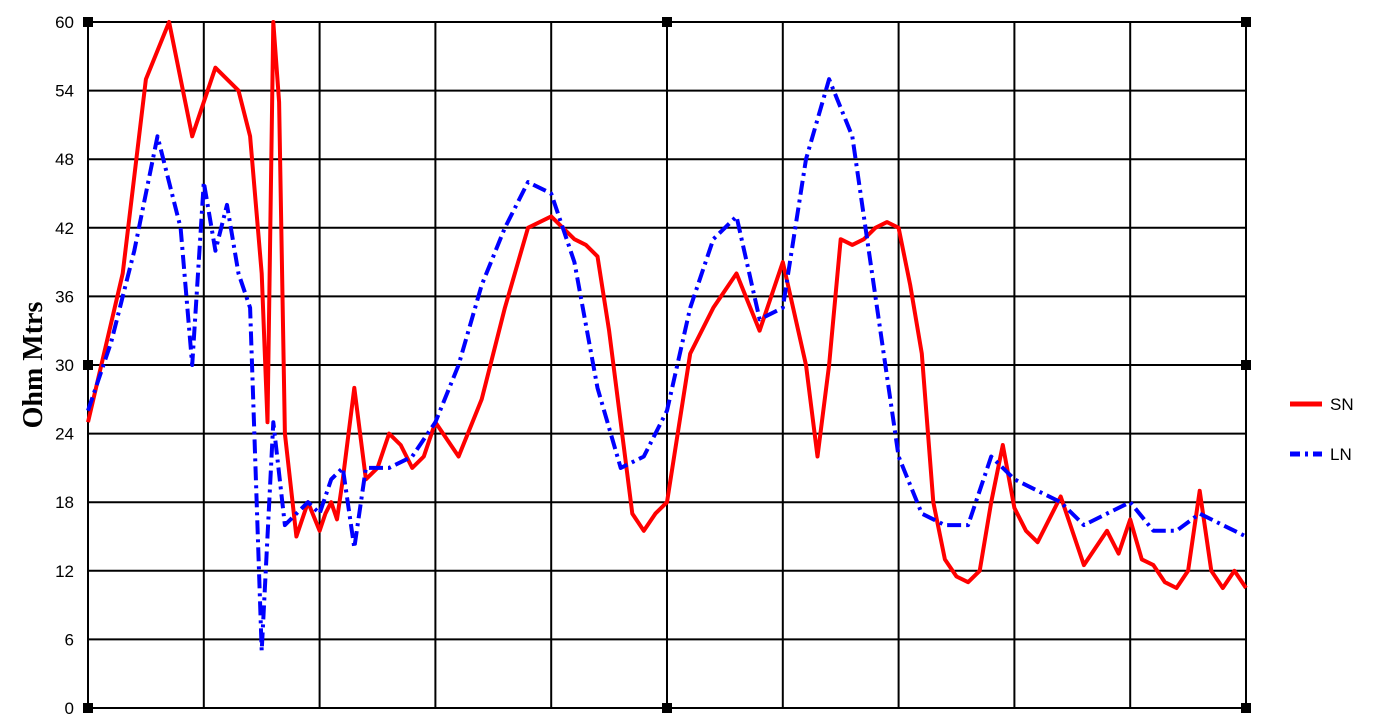  Describe the element at coordinates (1322, 429) in the screenshot. I see `legend: SN LN` at that location.